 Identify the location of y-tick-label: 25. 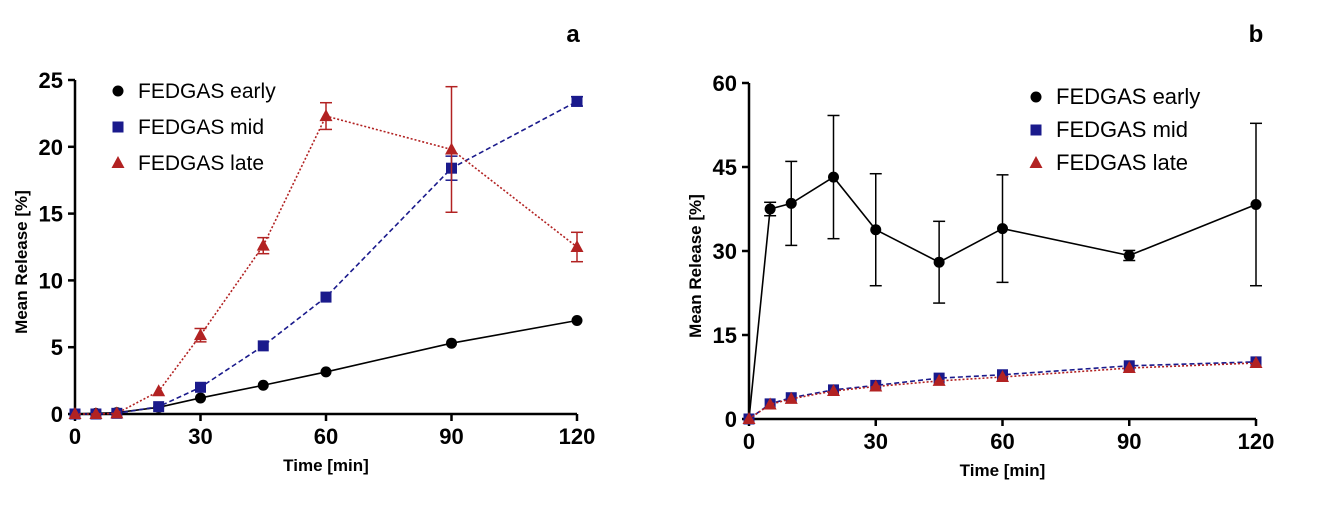
(51, 80).